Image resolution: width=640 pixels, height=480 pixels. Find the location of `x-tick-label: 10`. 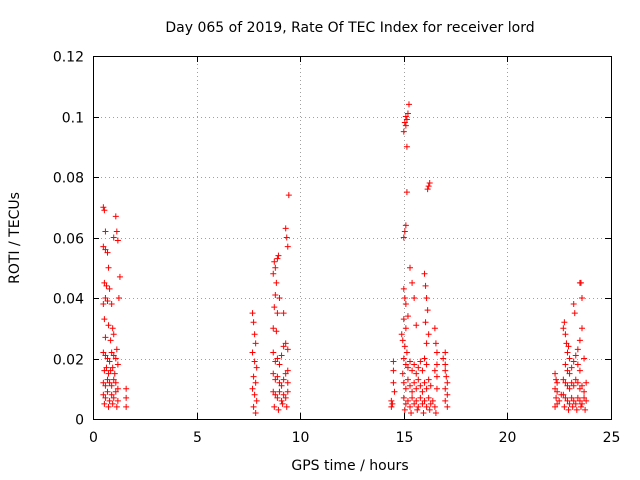

x-tick-label: 10 is located at coordinates (301, 438).